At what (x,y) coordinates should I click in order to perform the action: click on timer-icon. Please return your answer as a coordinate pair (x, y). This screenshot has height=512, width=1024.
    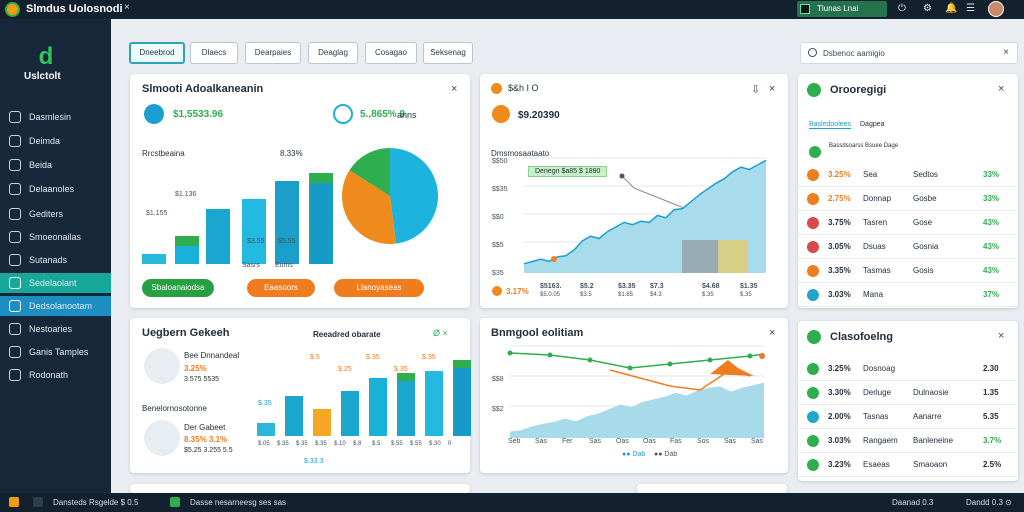
    Looking at the image, I should click on (343, 114).